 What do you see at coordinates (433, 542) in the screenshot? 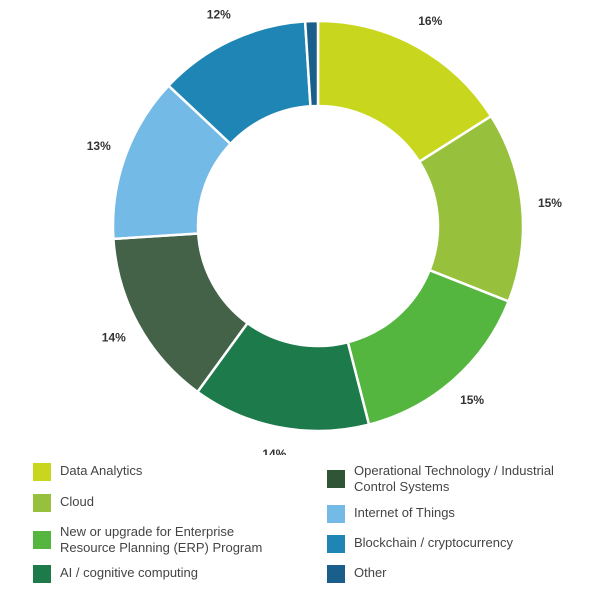
I see `legend-label: Blockchain / cryptocurrency` at bounding box center [433, 542].